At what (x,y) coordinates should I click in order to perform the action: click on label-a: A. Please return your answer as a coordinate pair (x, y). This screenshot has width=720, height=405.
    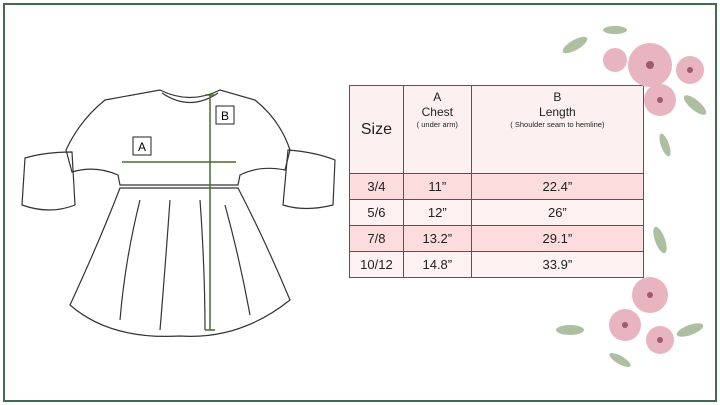
    Looking at the image, I should click on (142, 147).